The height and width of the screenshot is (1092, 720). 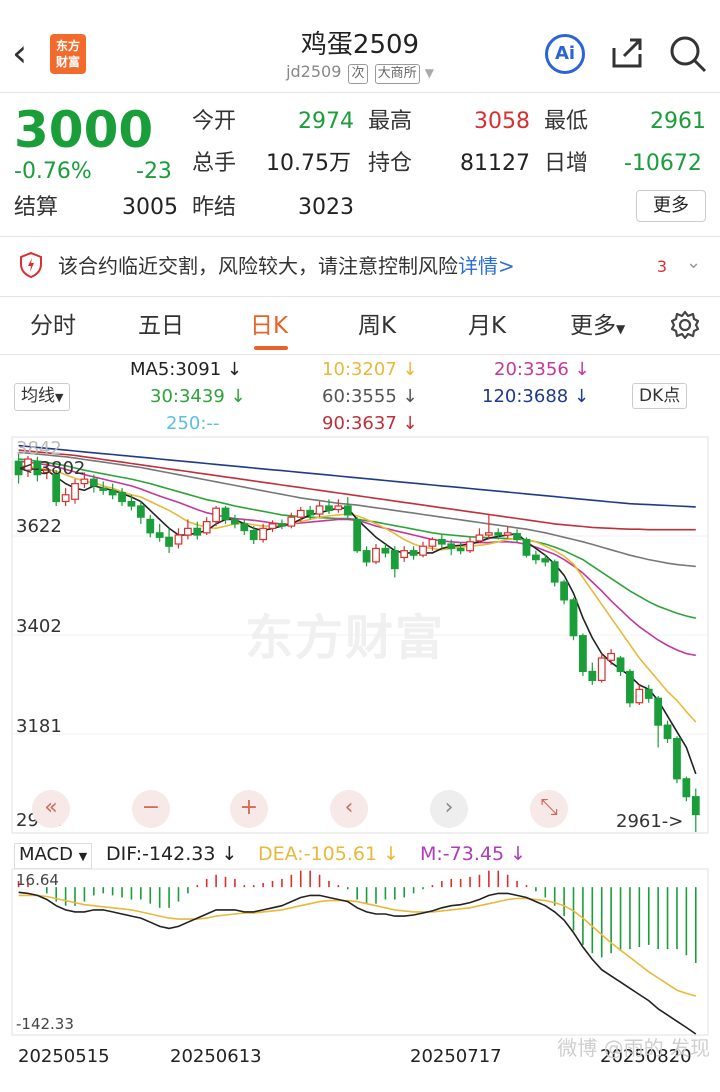 What do you see at coordinates (37, 880) in the screenshot?
I see `macd-top-label: 16.64` at bounding box center [37, 880].